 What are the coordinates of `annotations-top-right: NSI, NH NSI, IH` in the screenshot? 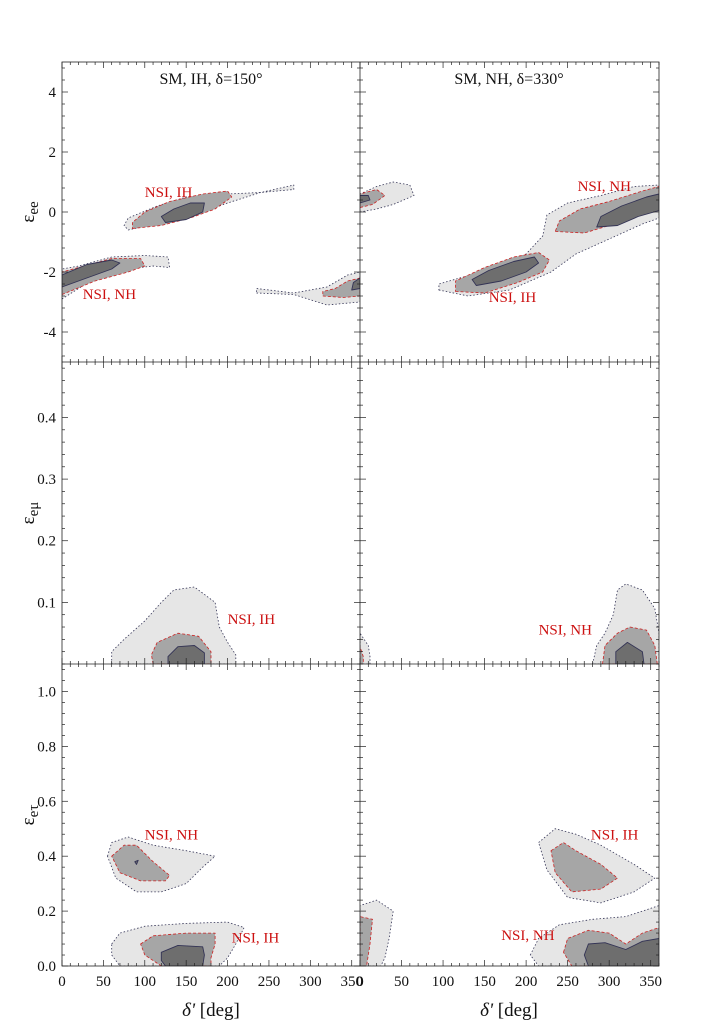 It's located at (560, 242).